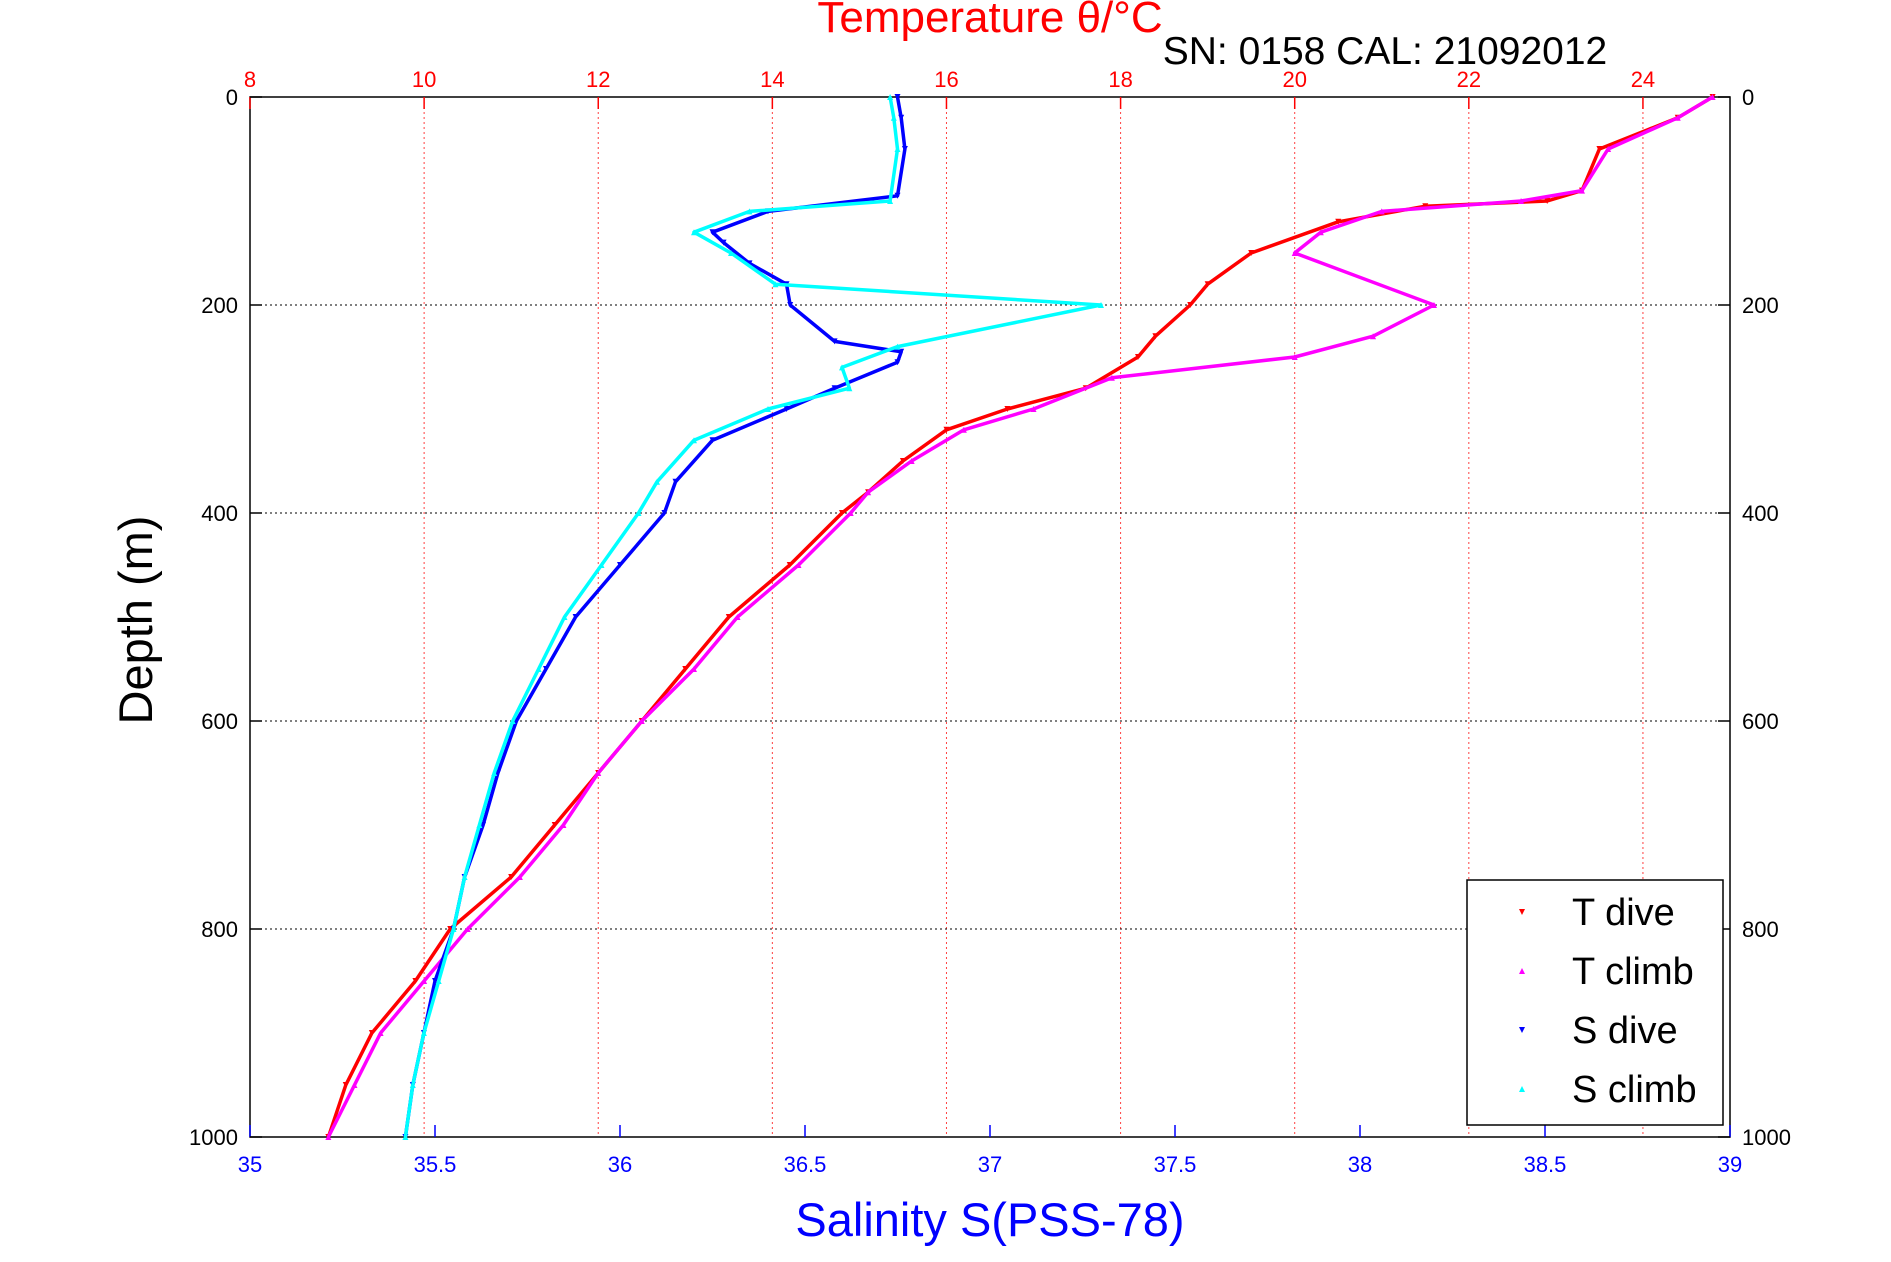 The width and height of the screenshot is (1891, 1262). Describe the element at coordinates (1760, 929) in the screenshot. I see `depth-tick-label-right: 800` at that location.